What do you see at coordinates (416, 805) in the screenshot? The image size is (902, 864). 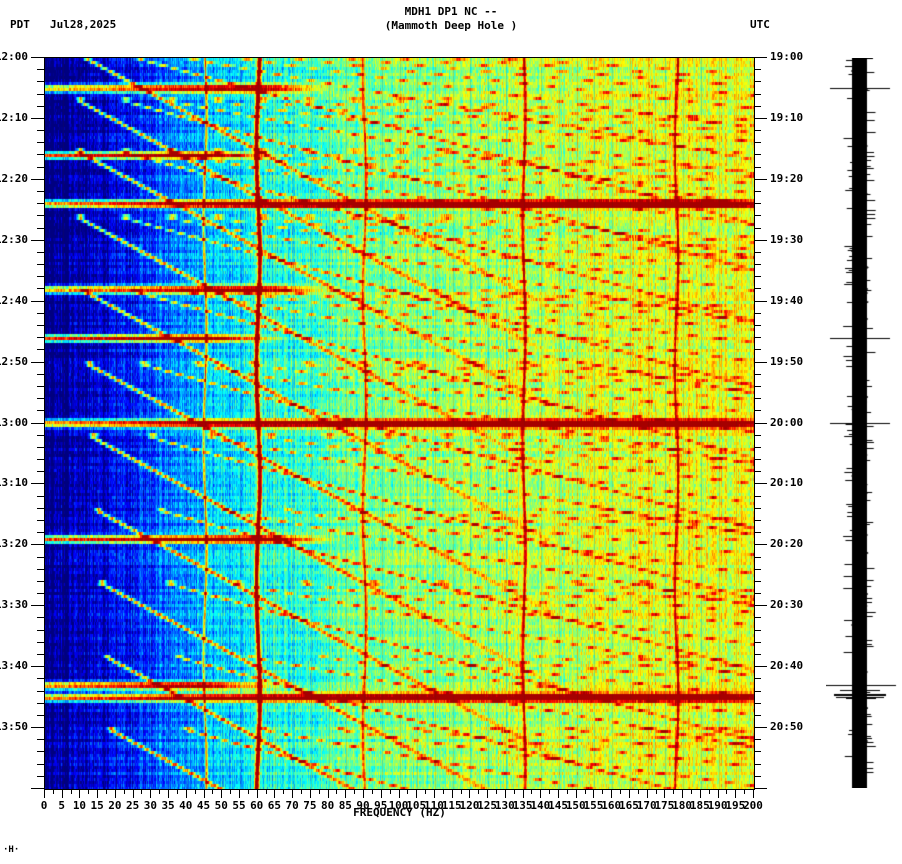 I see `freq-tick-label: 105` at bounding box center [416, 805].